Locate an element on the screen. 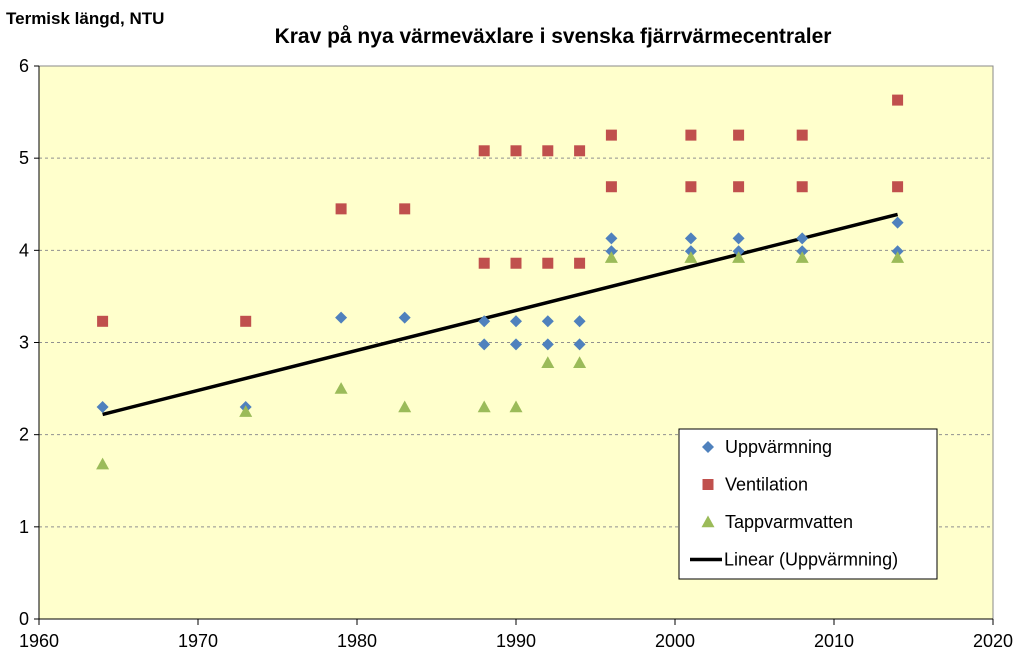 The width and height of the screenshot is (1024, 669). y-tick-label: 1 is located at coordinates (24, 527).